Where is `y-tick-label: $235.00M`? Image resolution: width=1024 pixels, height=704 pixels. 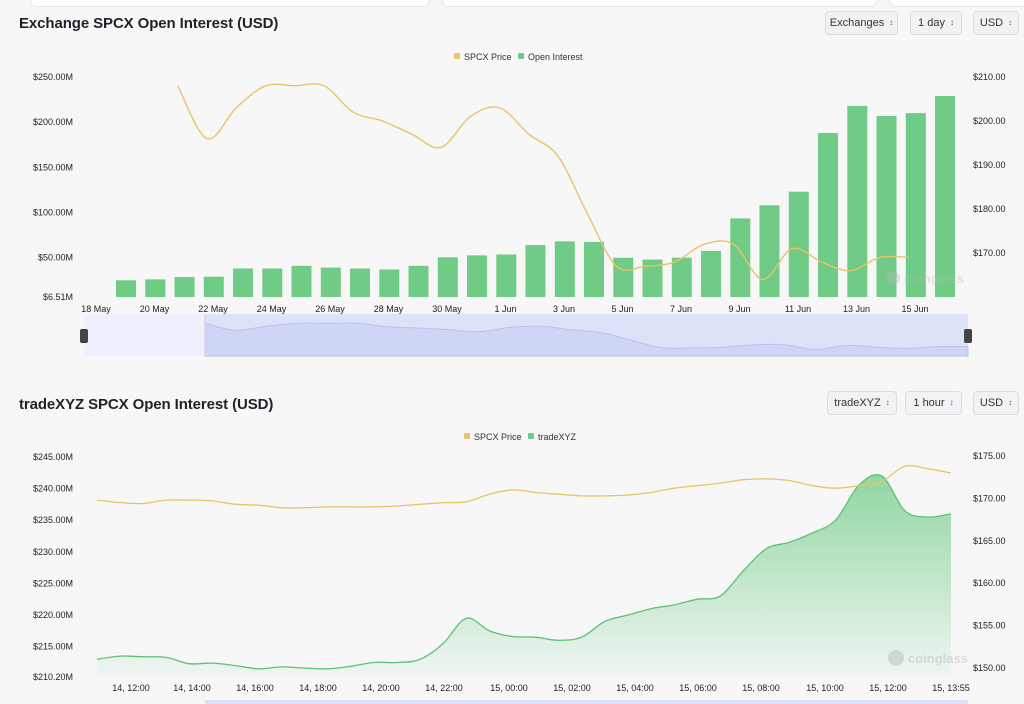
y-tick-label: $235.00M is located at coordinates (53, 520).